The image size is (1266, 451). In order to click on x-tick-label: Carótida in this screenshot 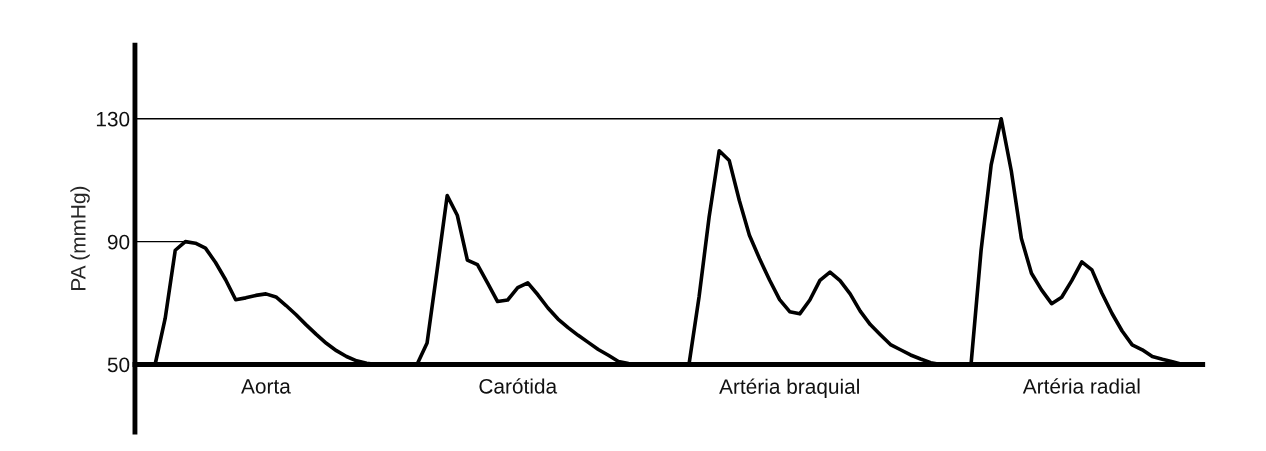, I will do `click(518, 386)`.